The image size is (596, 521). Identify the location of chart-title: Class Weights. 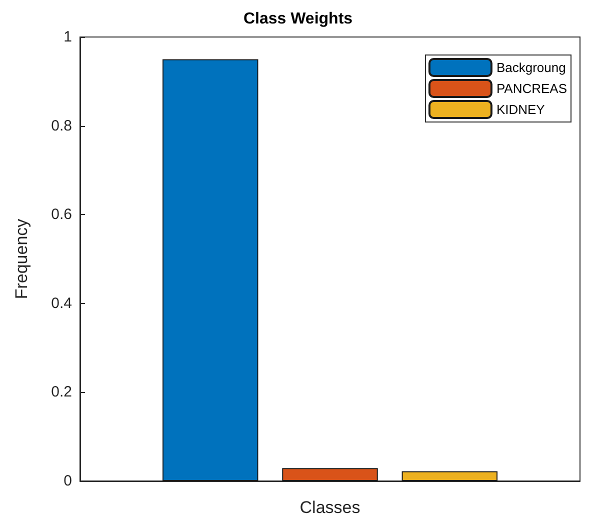
(298, 19).